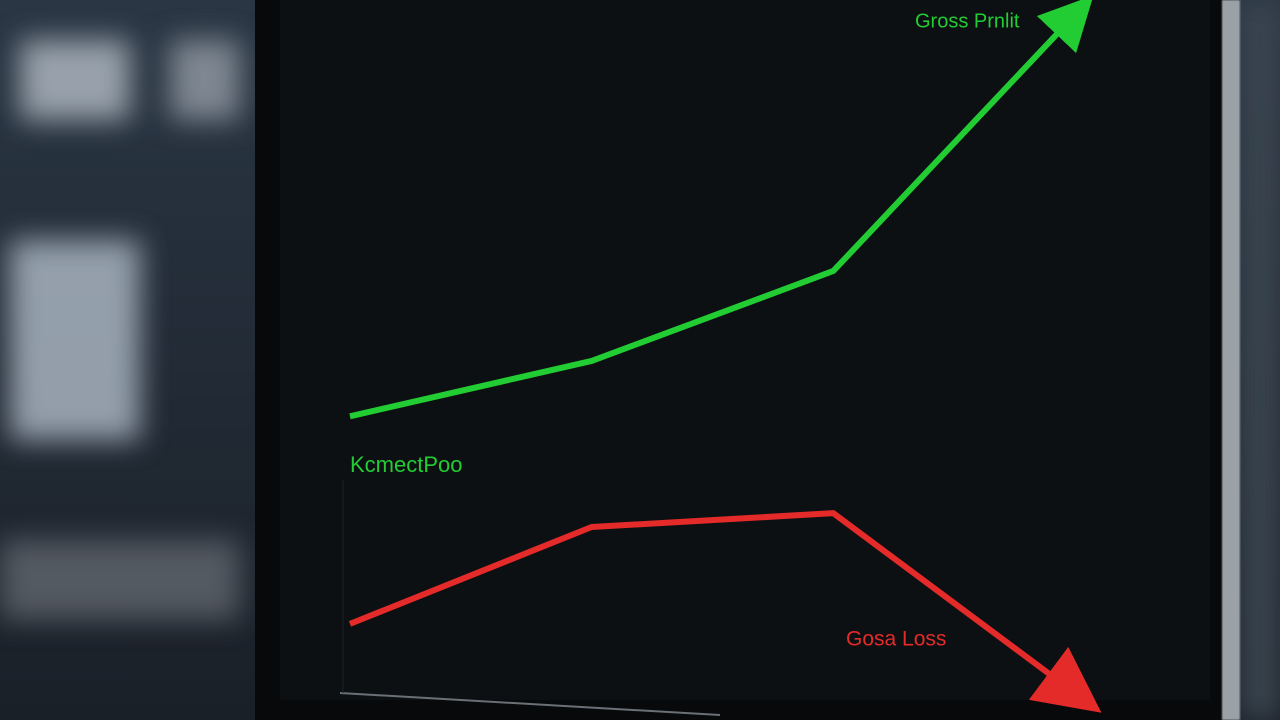 This screenshot has width=1280, height=720. What do you see at coordinates (967, 21) in the screenshot?
I see `series-label: Gross Prnlit` at bounding box center [967, 21].